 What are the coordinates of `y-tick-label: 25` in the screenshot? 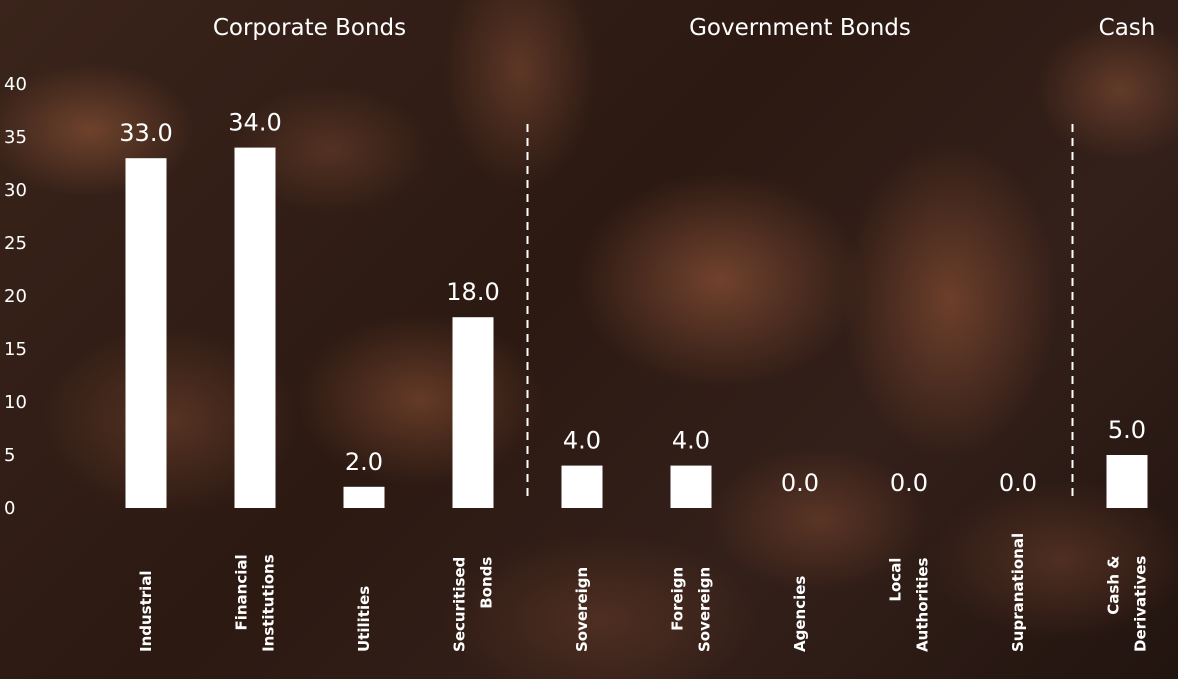 It's located at (15, 243).